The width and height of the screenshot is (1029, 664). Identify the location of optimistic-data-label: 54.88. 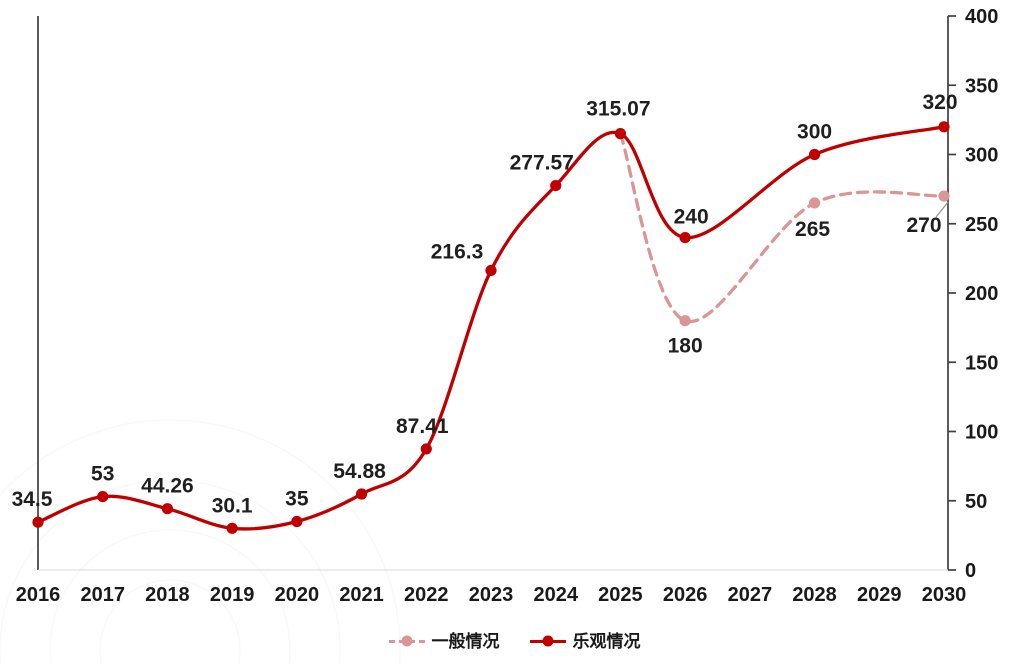
(359, 471).